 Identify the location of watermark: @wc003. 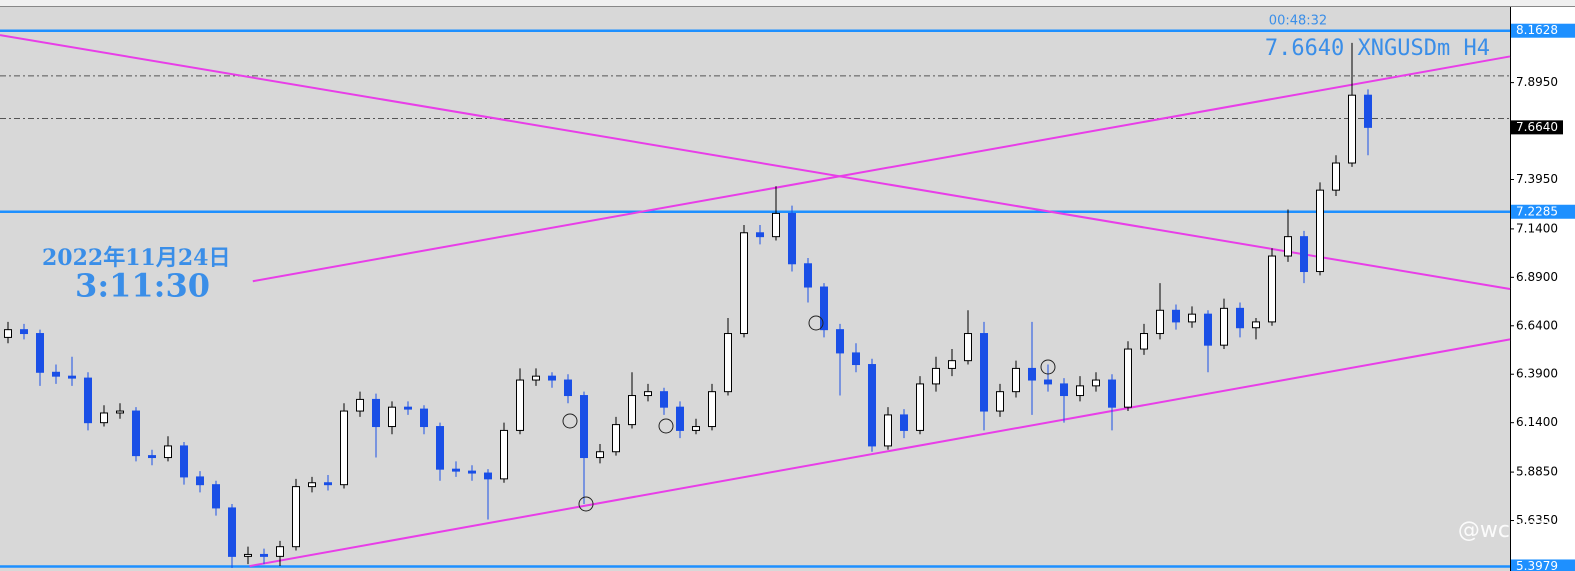
(1505, 530).